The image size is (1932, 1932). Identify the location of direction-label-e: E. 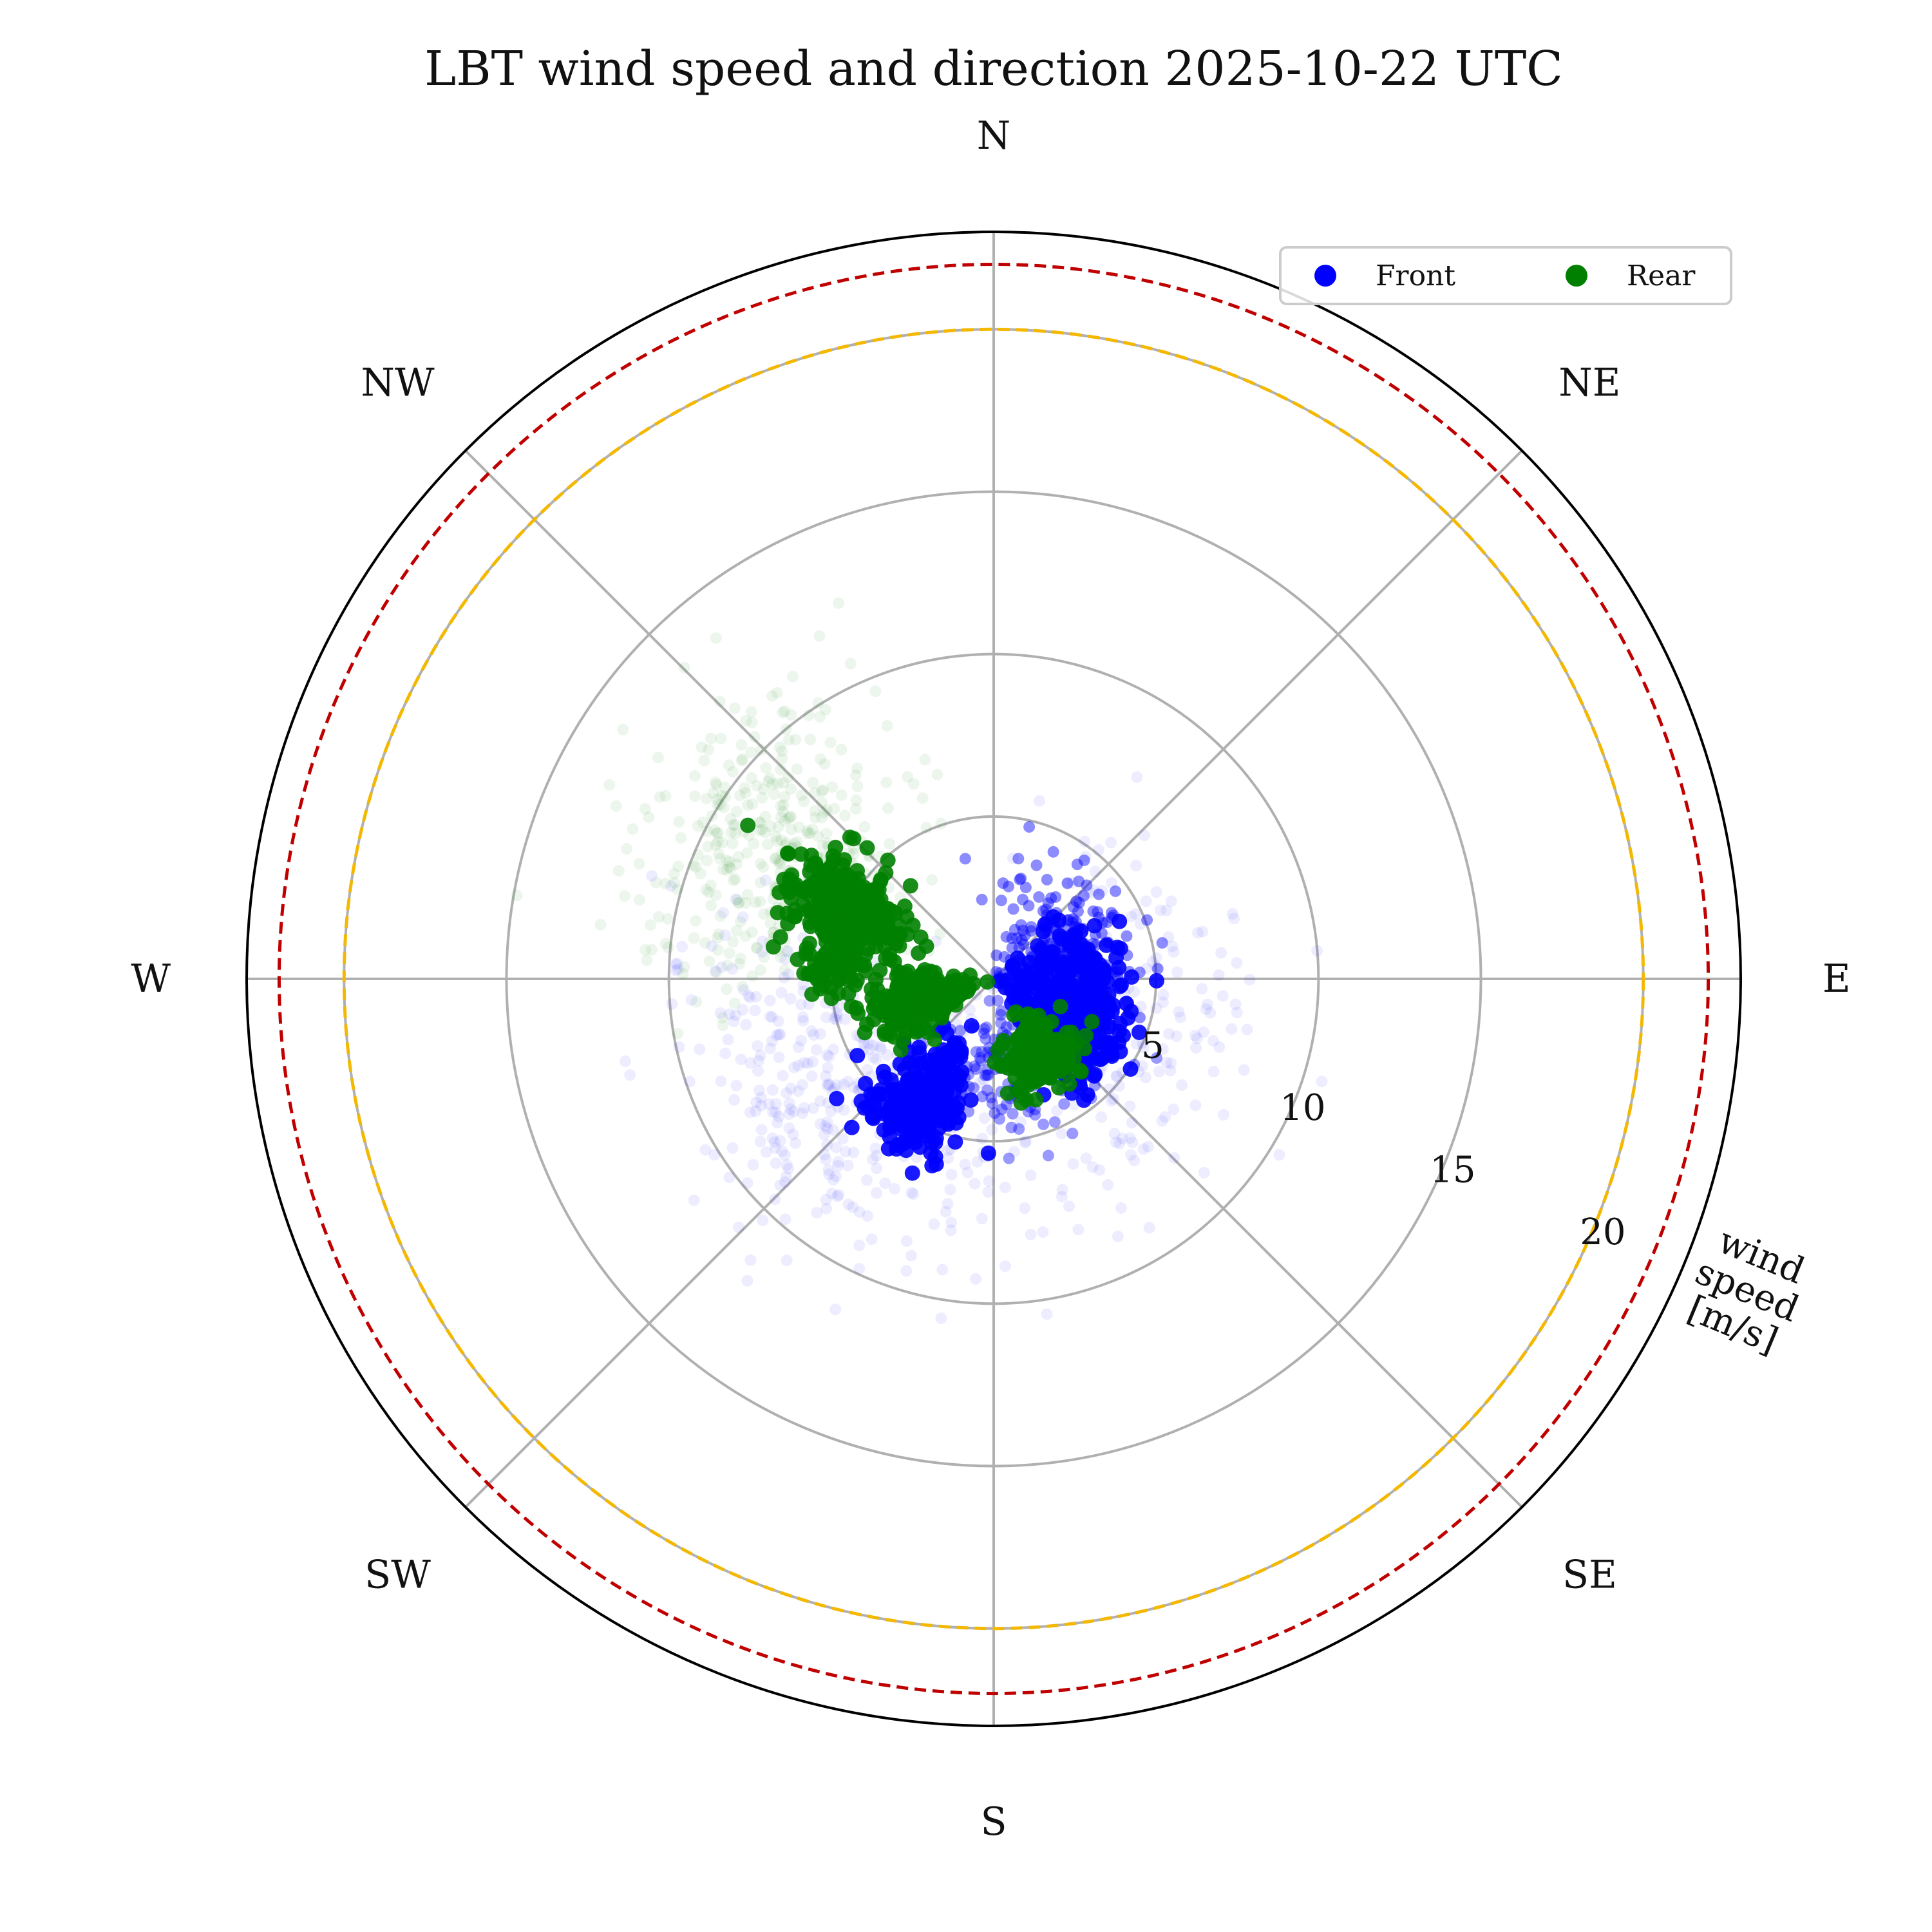
(1837, 978).